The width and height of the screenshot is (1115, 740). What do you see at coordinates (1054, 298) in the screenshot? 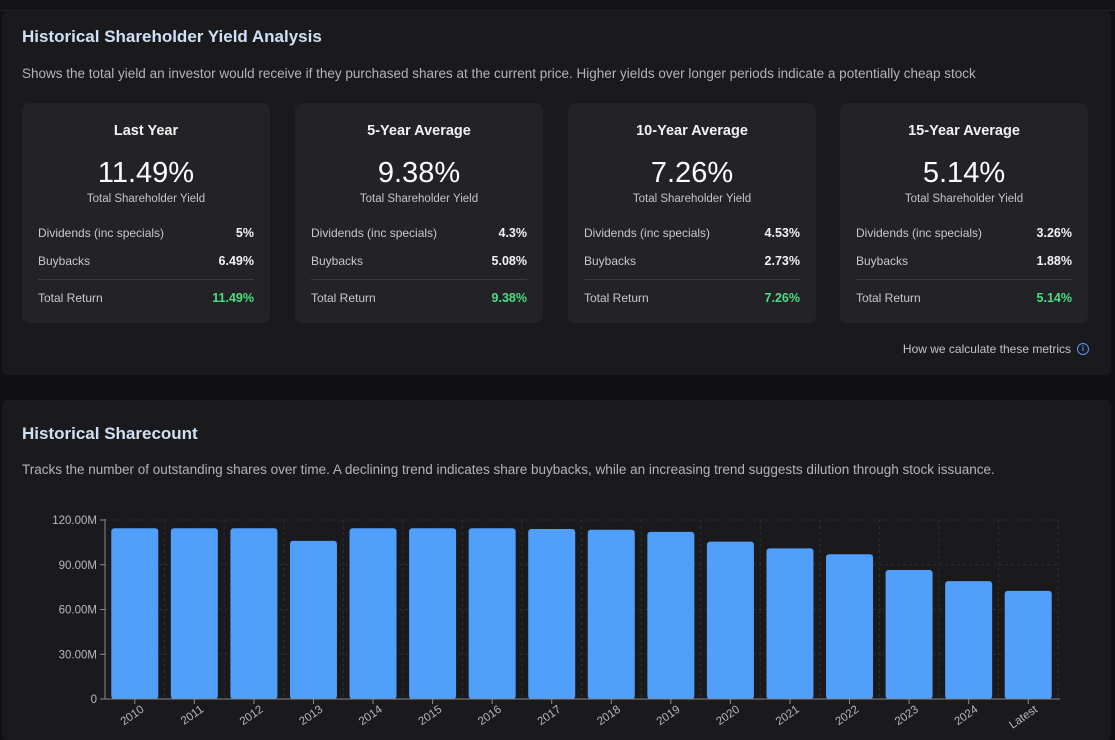
I see `total-return-value: 5.14%` at bounding box center [1054, 298].